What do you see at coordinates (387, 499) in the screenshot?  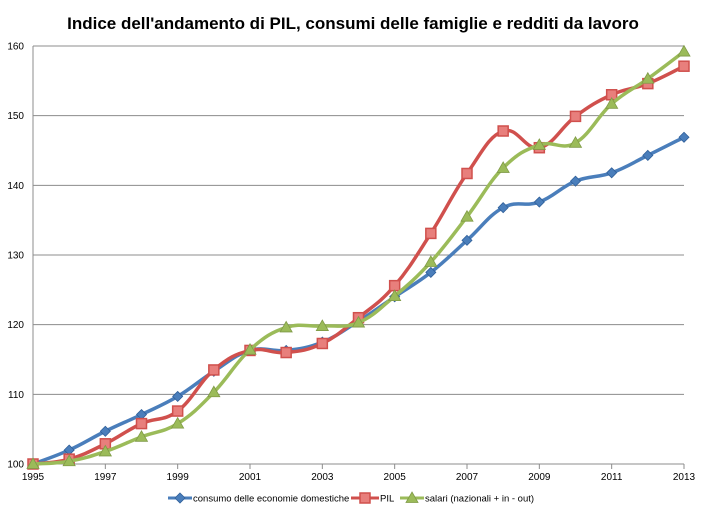 I see `legend-label: PIL` at bounding box center [387, 499].